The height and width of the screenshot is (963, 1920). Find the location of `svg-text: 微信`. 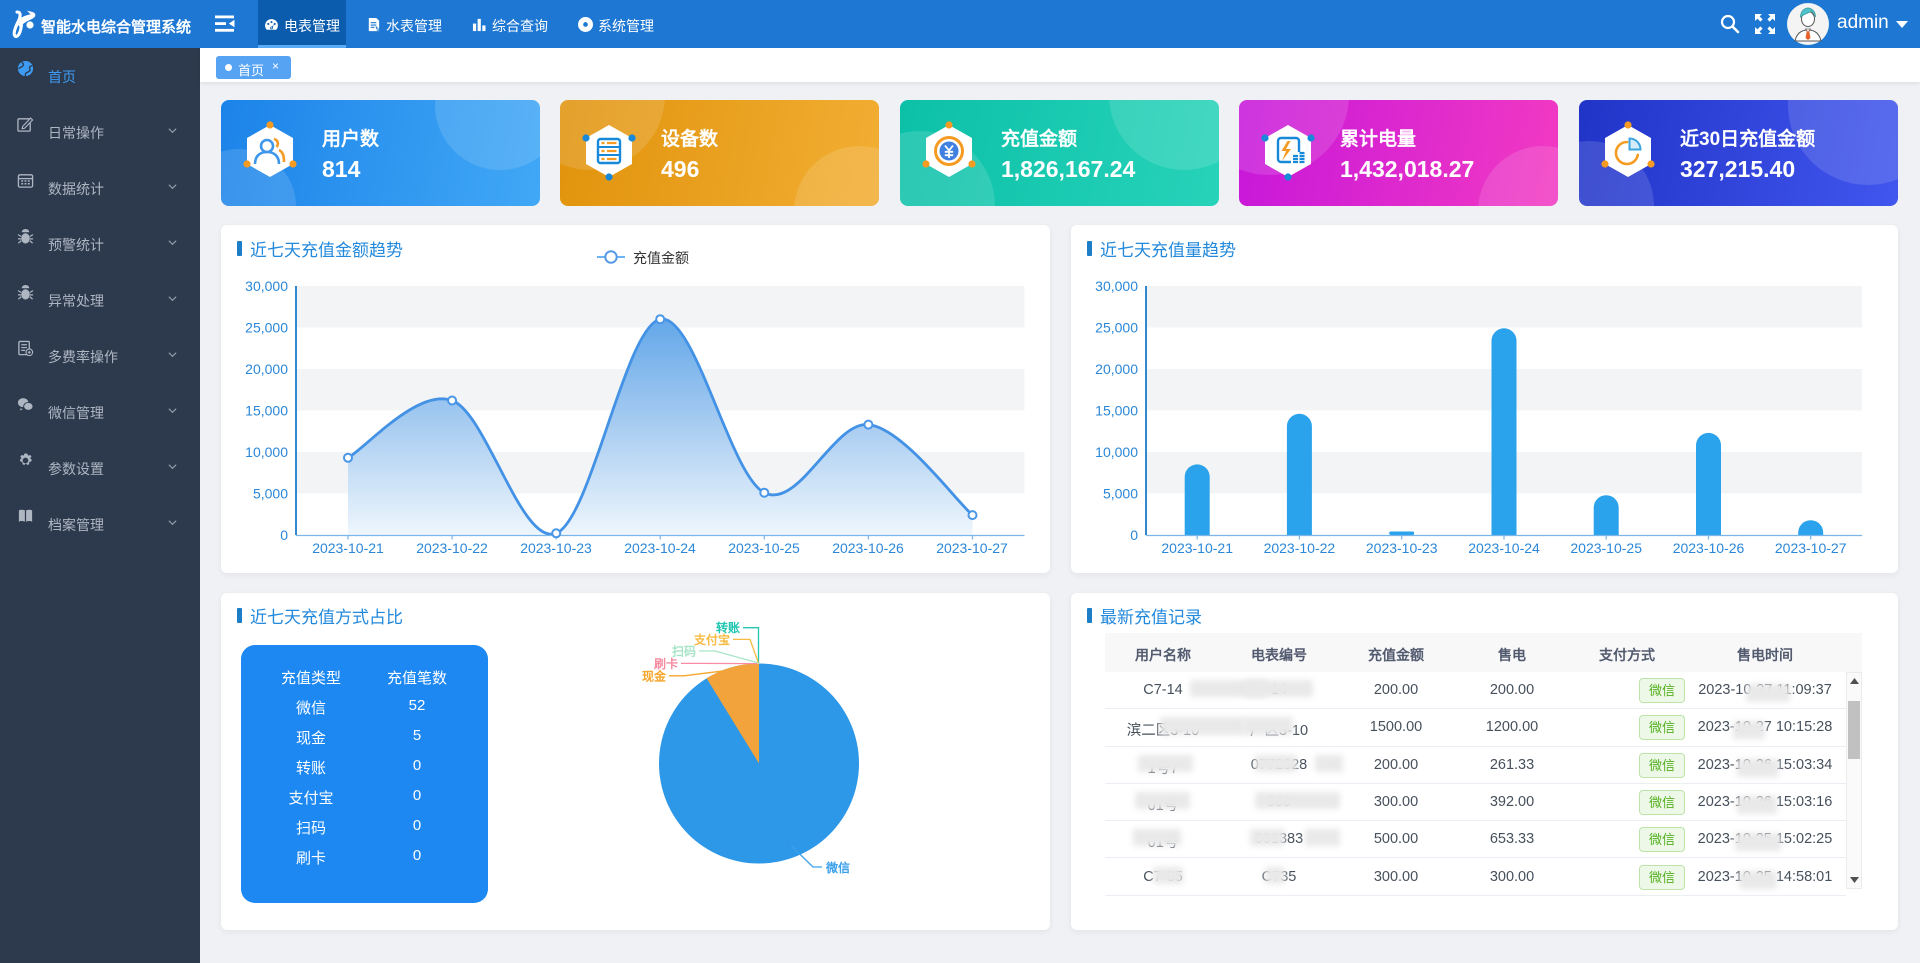

svg-text: 微信 is located at coordinates (837, 867).